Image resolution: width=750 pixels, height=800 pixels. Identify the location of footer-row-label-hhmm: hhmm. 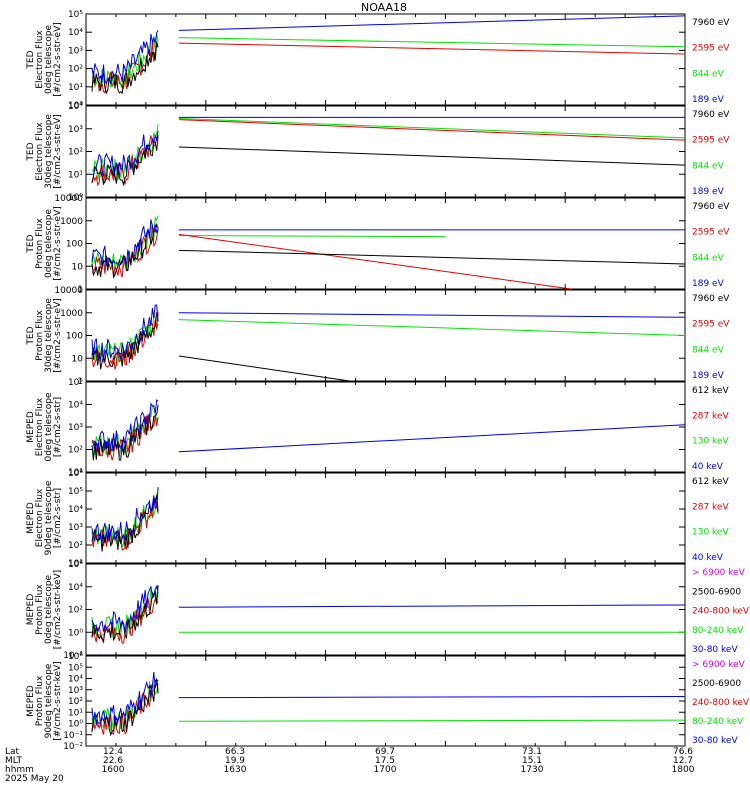
(19, 770).